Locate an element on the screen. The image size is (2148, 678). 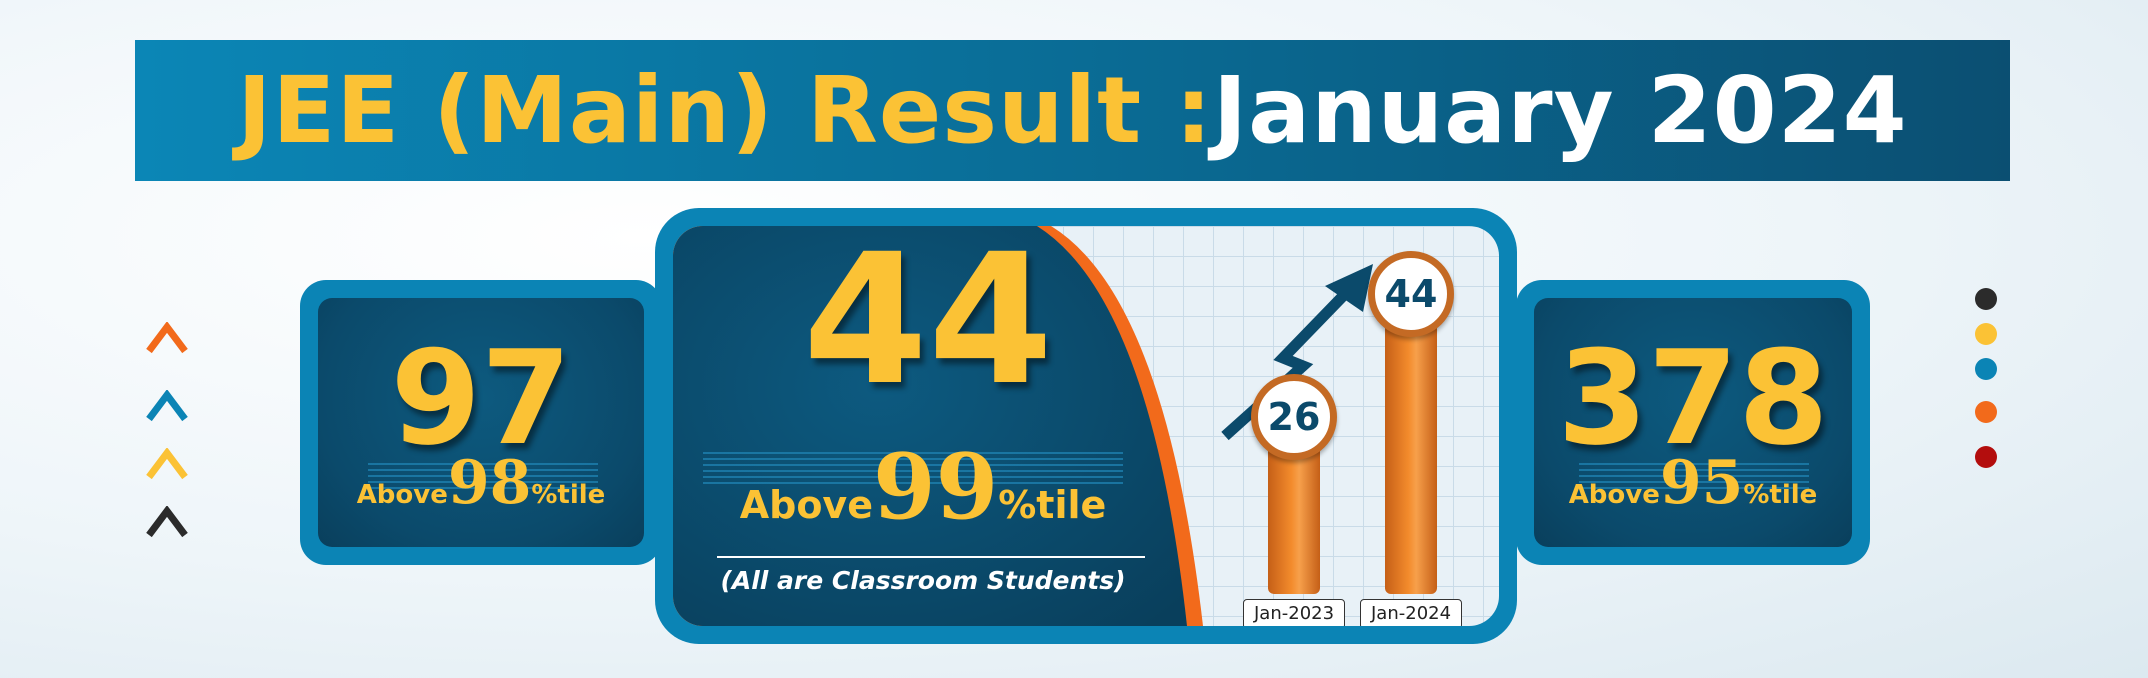
count-above-99: 44 is located at coordinates (928, 325).